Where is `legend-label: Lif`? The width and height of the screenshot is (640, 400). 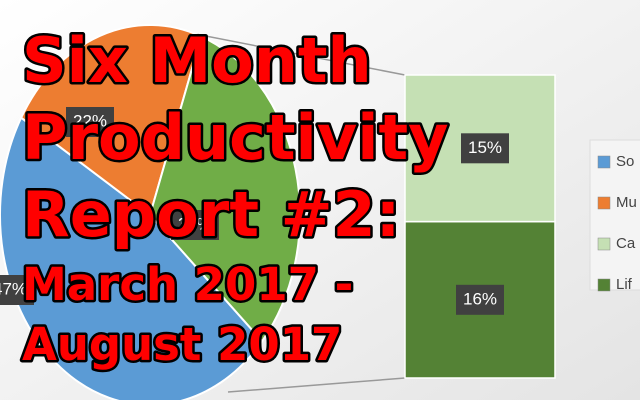 legend-label: Lif is located at coordinates (624, 284).